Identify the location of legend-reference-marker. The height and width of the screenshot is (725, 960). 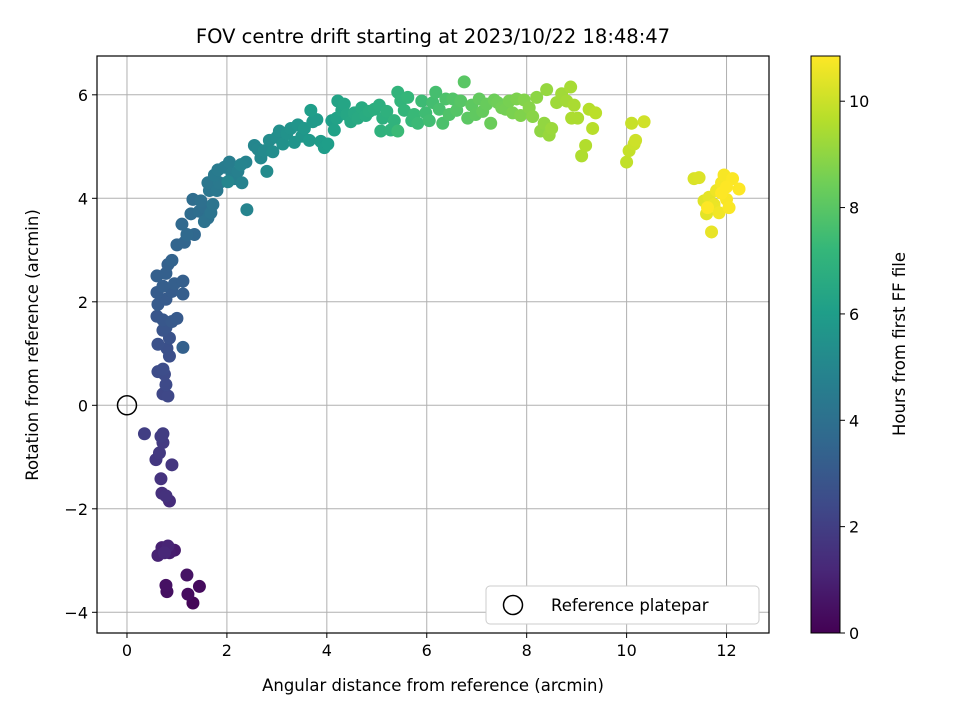
(513, 605).